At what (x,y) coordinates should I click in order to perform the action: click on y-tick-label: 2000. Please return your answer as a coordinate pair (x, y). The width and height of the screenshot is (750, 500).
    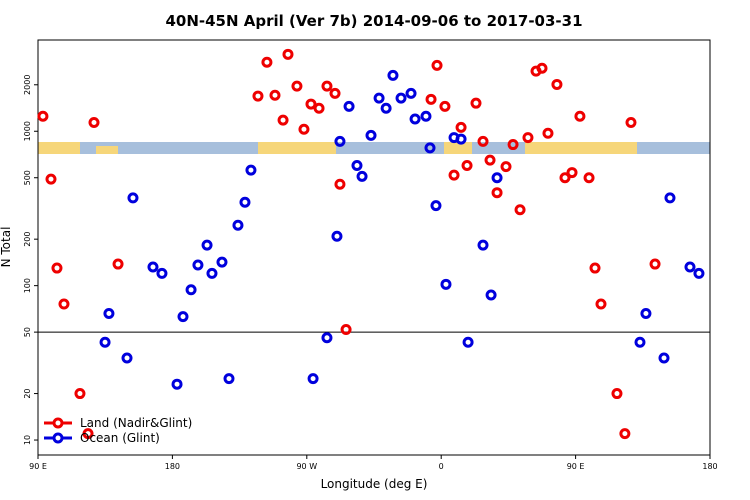
    Looking at the image, I should click on (27, 85).